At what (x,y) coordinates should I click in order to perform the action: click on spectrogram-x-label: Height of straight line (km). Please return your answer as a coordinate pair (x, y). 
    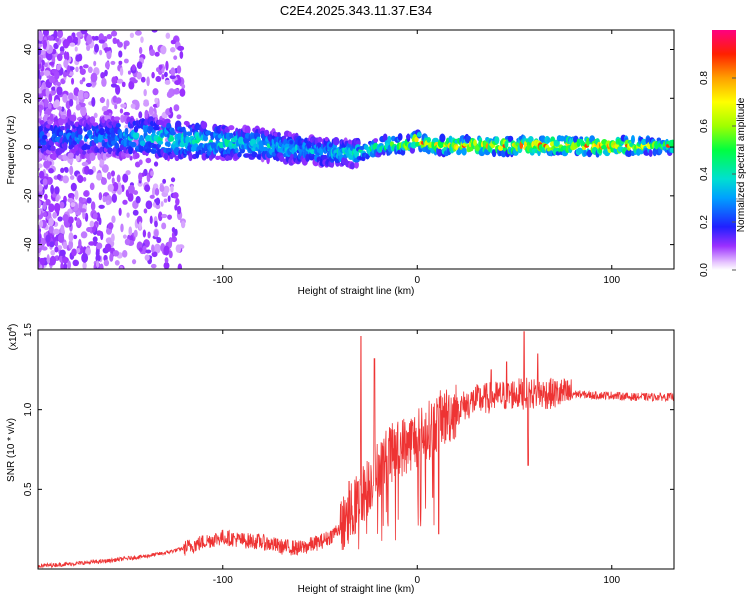
    Looking at the image, I should click on (356, 291).